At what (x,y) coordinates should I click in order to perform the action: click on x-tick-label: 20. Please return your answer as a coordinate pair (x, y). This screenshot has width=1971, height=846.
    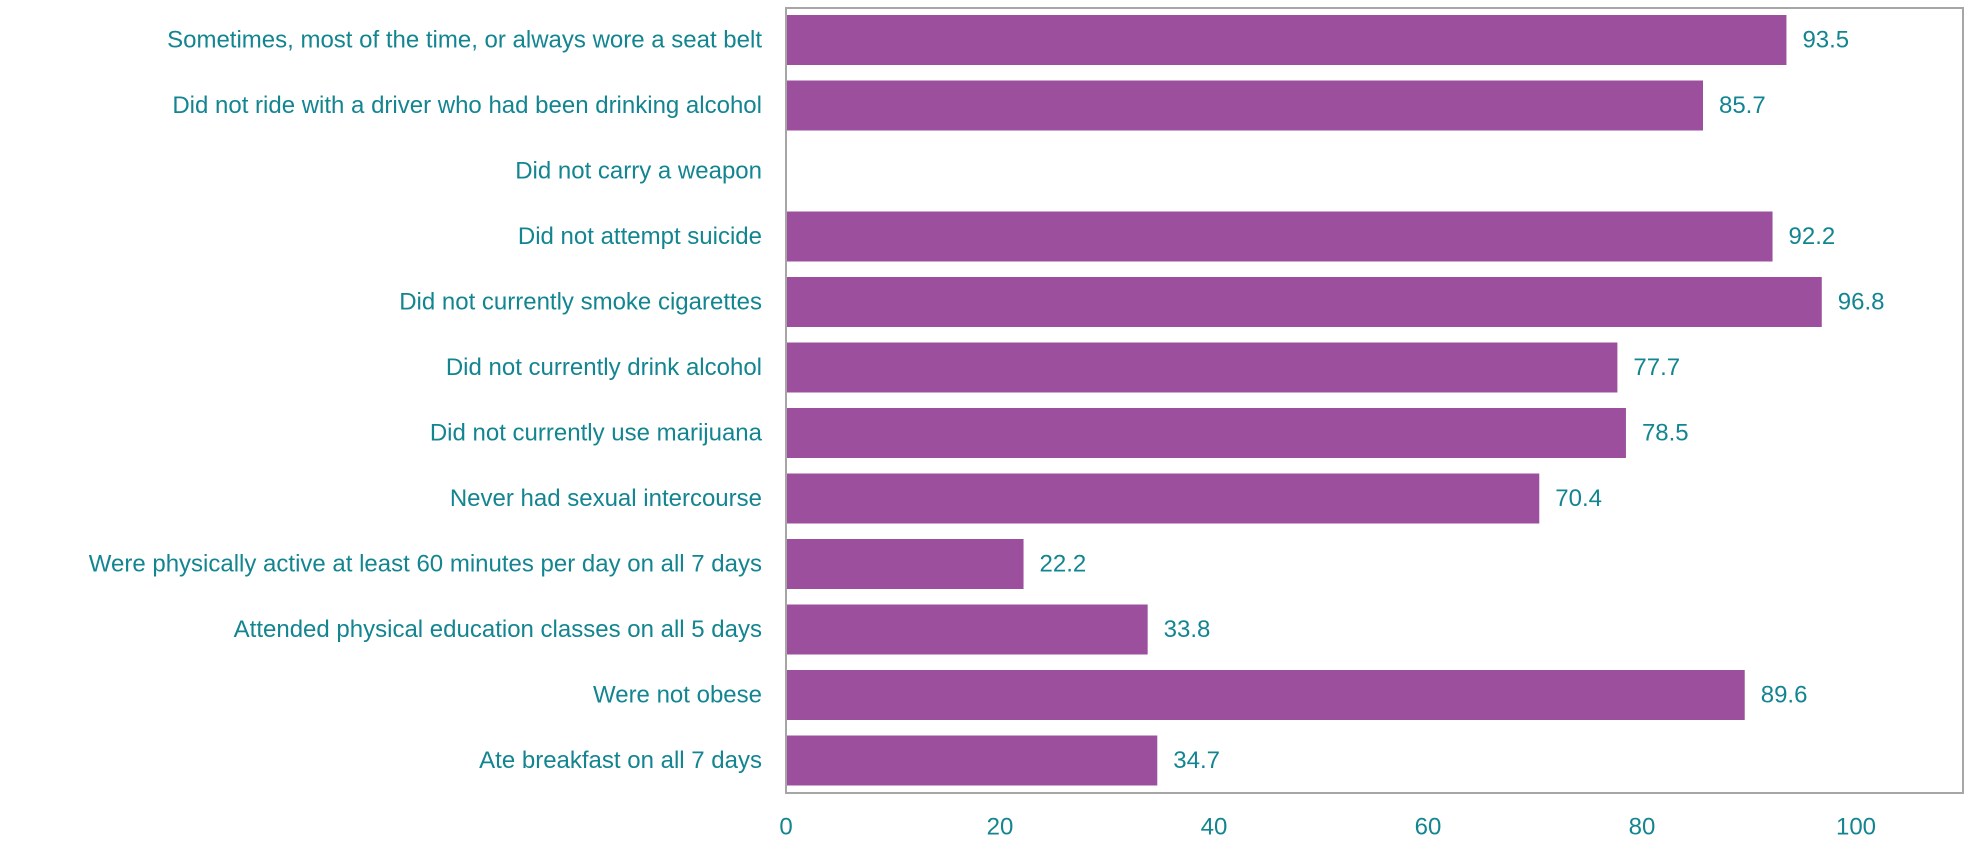
    Looking at the image, I should click on (1000, 827).